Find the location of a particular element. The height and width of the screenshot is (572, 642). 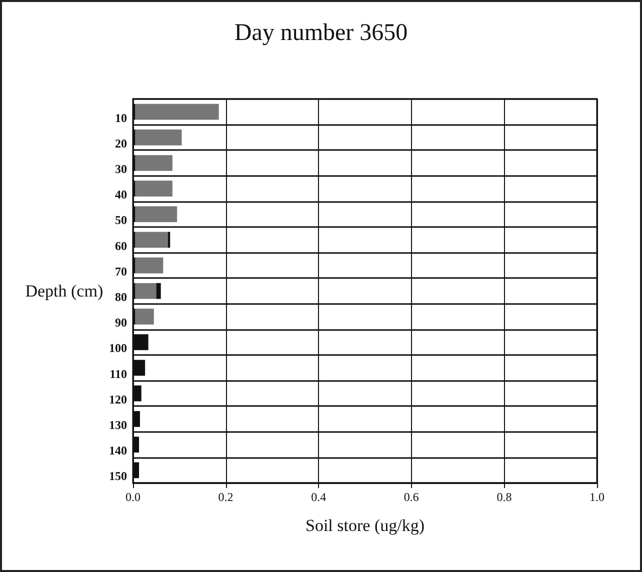

y-tick-label: 110 is located at coordinates (118, 373).